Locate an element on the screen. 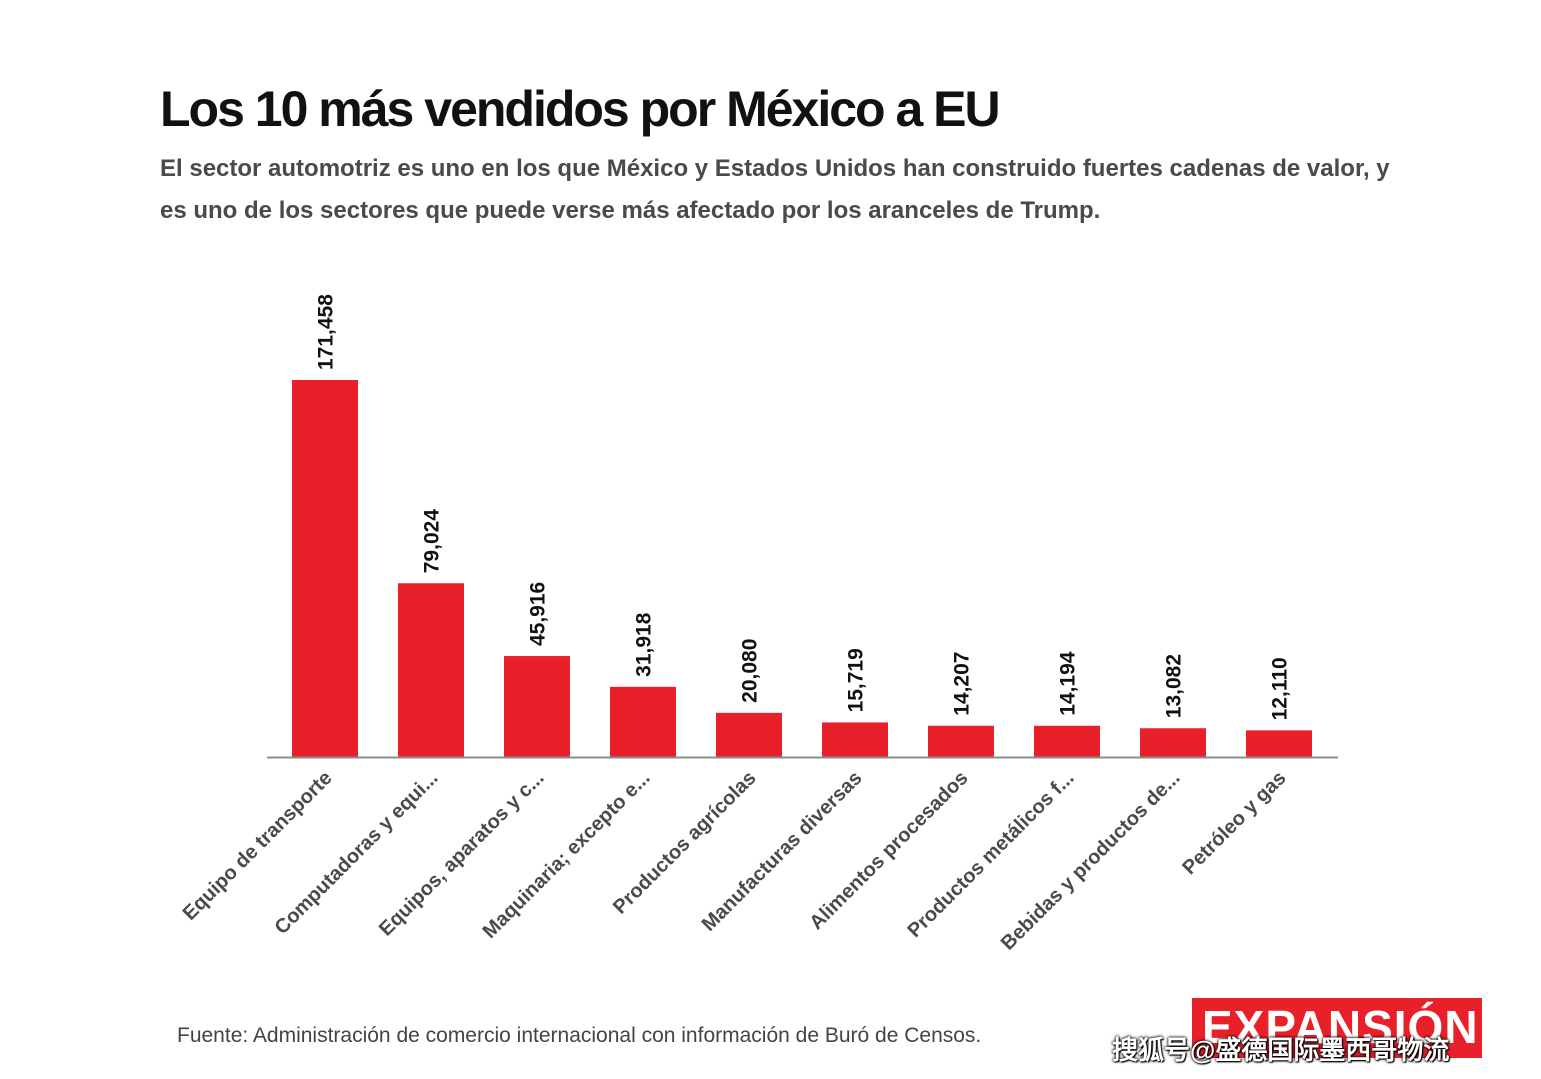  value-label-2: 79,024 is located at coordinates (431, 541).